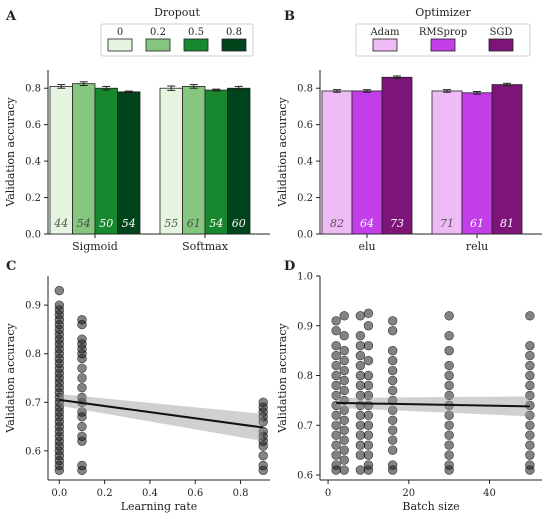 Image resolution: width=550 pixels, height=519 pixels. What do you see at coordinates (408, 493) in the screenshot?
I see `x-tick-label: 20` at bounding box center [408, 493].